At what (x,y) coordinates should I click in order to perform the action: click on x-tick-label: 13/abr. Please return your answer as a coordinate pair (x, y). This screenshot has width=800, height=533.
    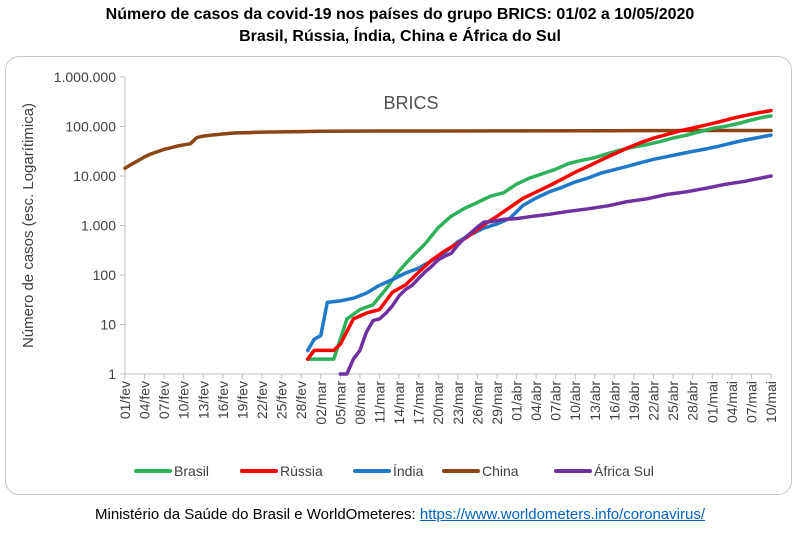
    Looking at the image, I should click on (595, 401).